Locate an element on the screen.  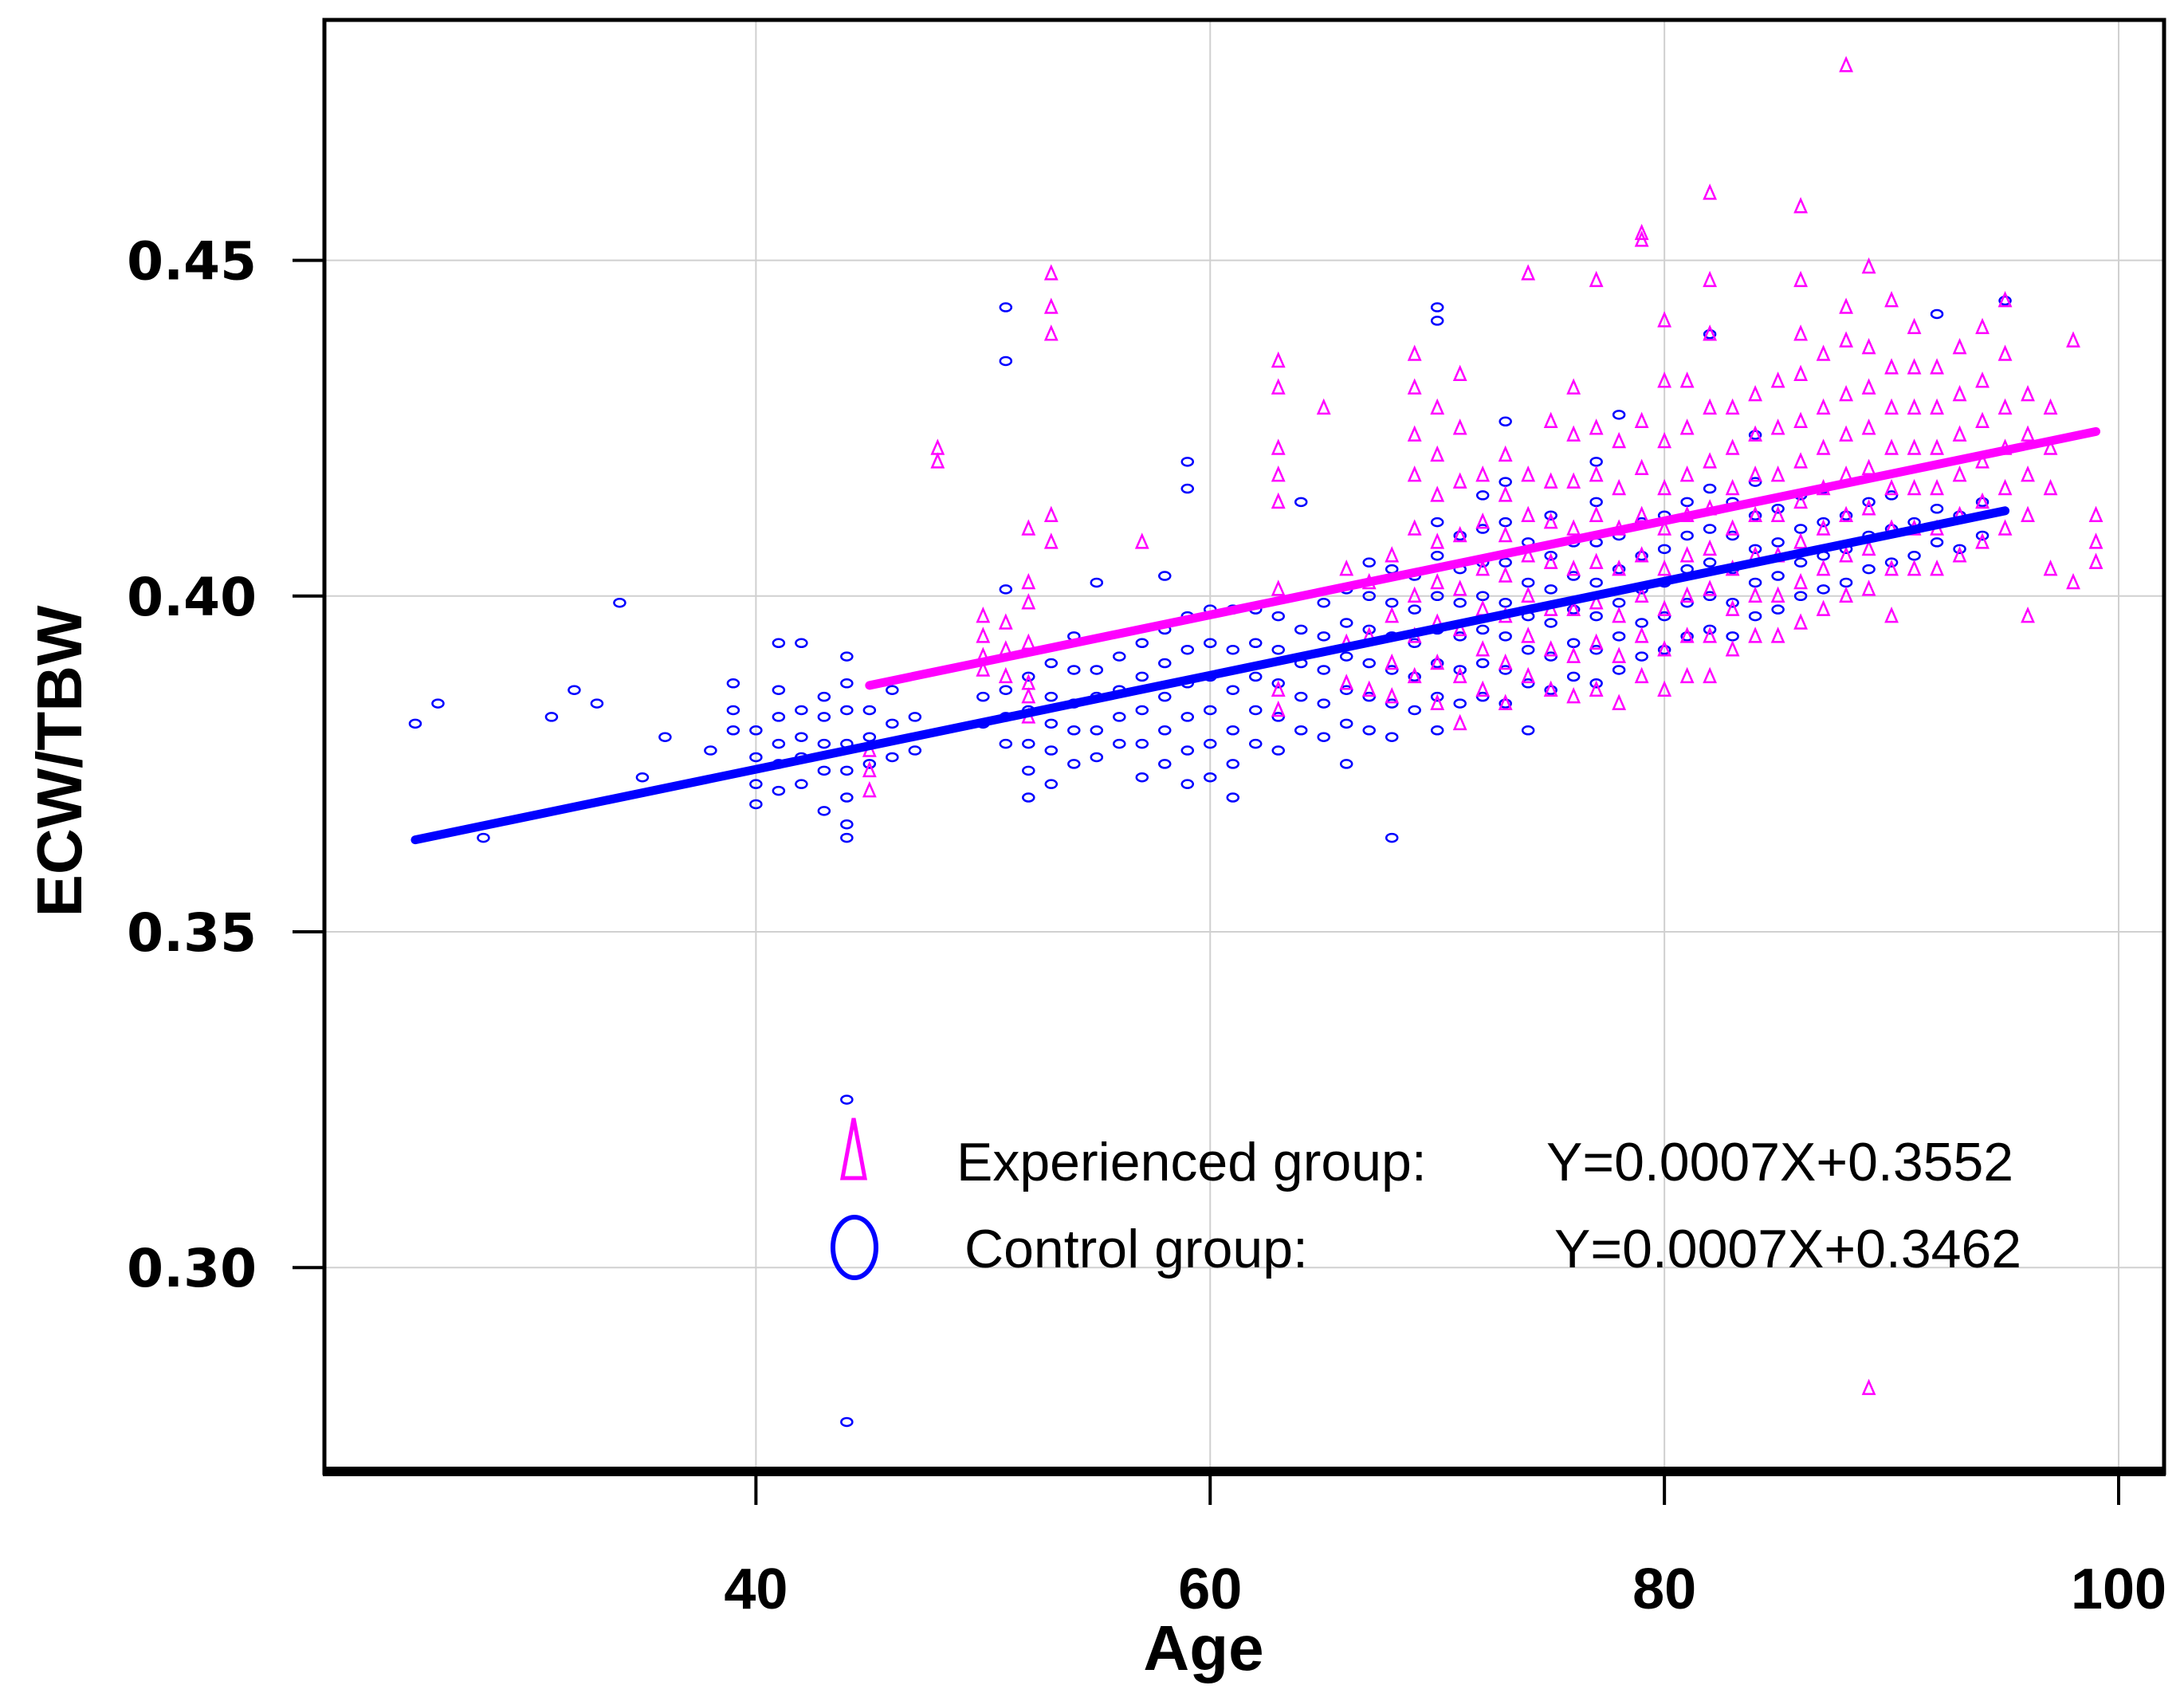
y-tick-label: 0.35 is located at coordinates (192, 933).